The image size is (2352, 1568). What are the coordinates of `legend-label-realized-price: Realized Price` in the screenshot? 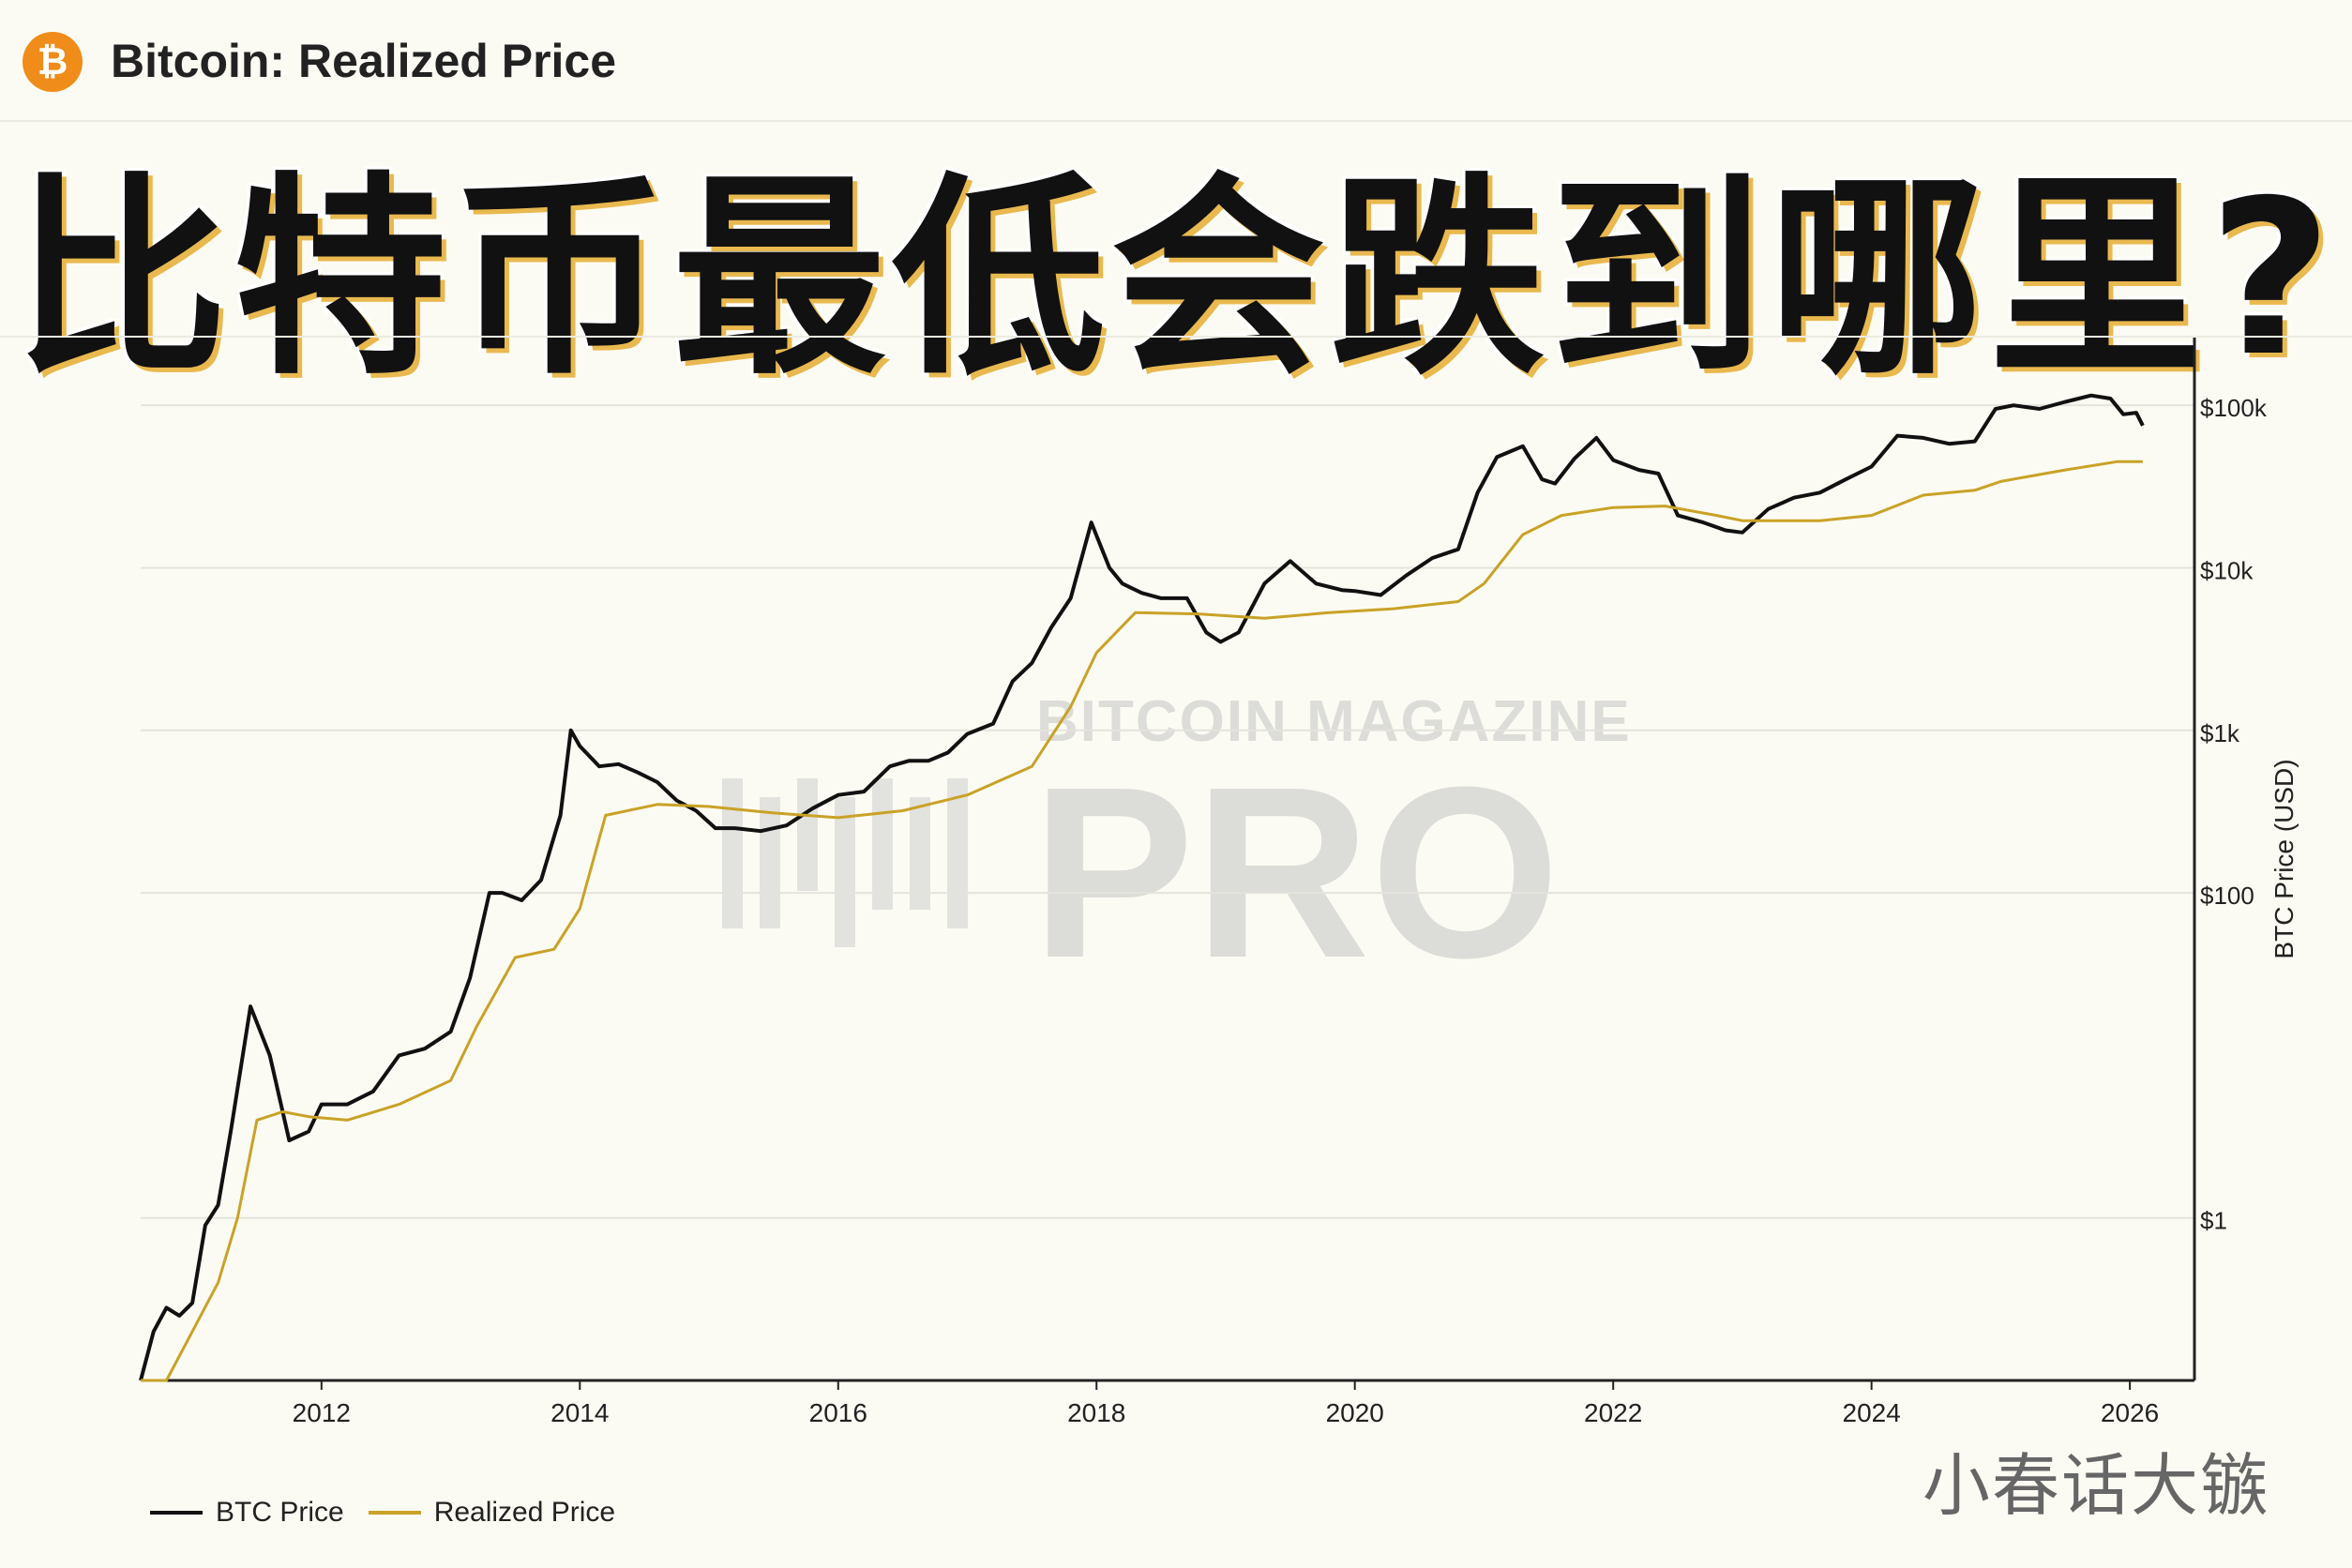 It's located at (524, 1512).